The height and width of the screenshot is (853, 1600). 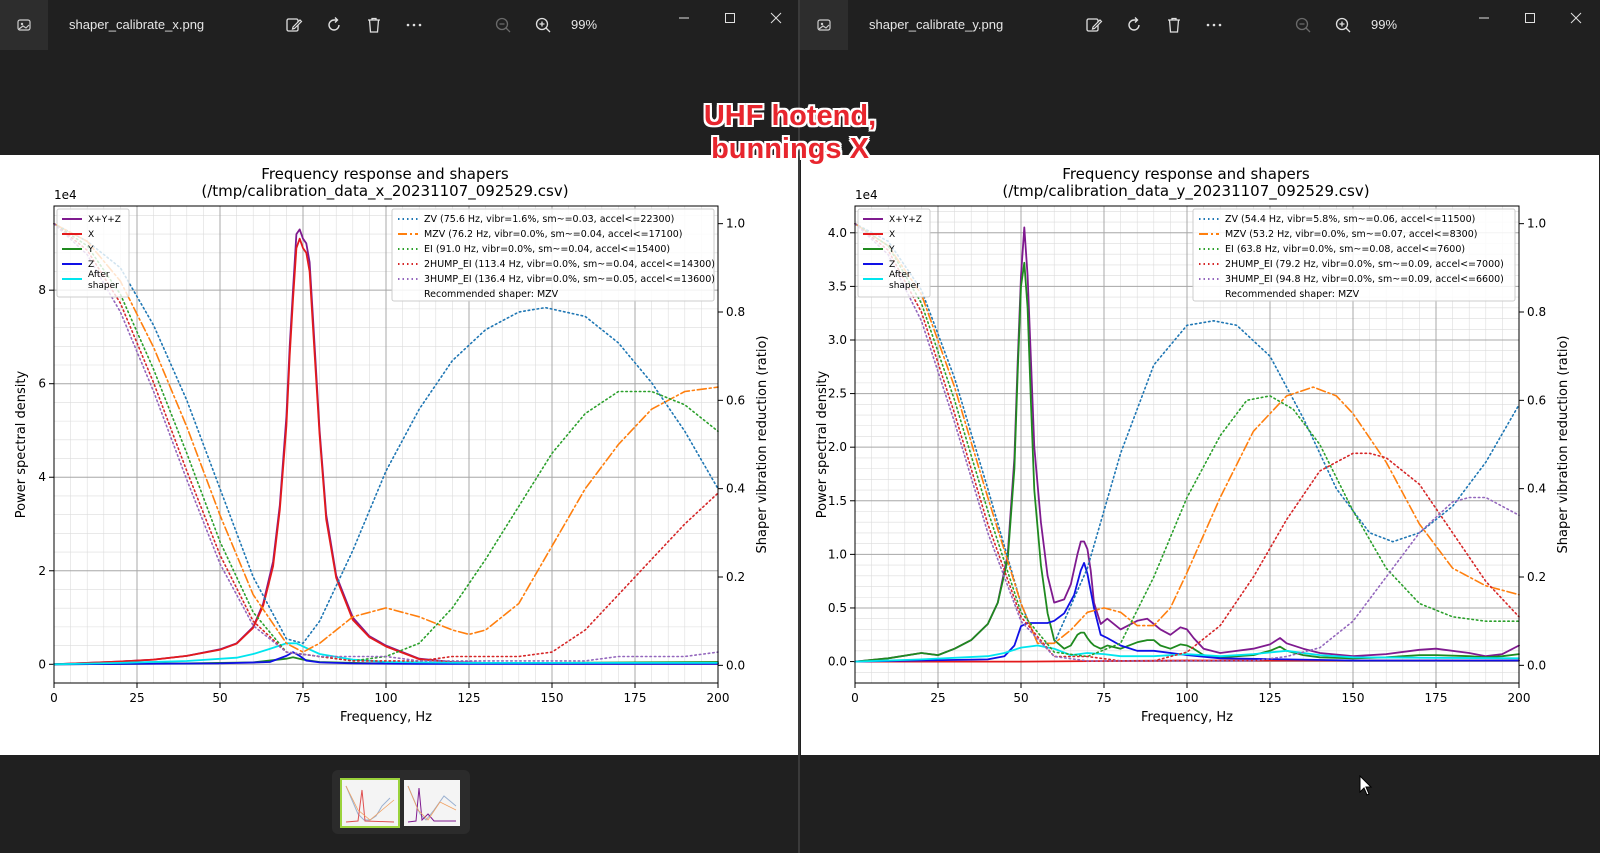 What do you see at coordinates (491, 294) in the screenshot?
I see `legend-right-label: Recommended shaper: MZV` at bounding box center [491, 294].